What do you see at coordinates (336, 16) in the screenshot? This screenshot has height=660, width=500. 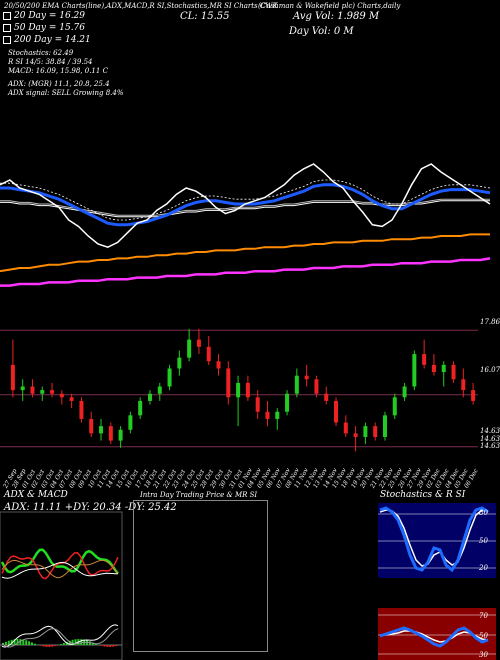 I see `avg-volume: Avg Vol: 1.989 M` at bounding box center [336, 16].